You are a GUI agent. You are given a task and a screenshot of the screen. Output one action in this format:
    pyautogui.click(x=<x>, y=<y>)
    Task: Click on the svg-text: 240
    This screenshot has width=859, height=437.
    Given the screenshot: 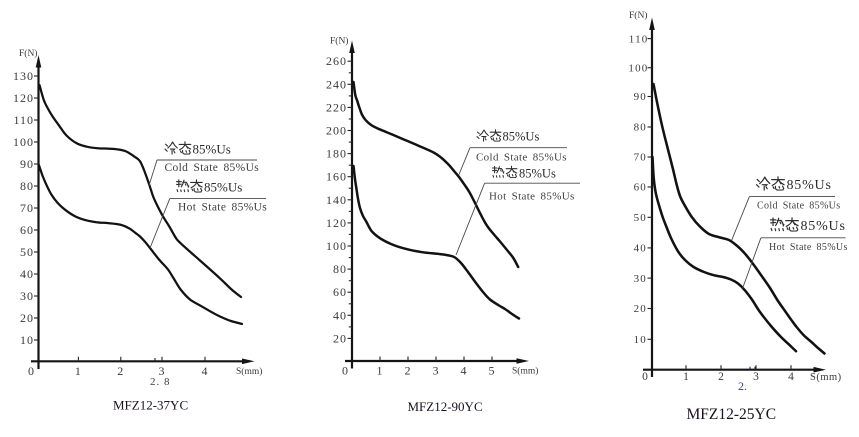 What is the action you would take?
    pyautogui.click(x=336, y=84)
    